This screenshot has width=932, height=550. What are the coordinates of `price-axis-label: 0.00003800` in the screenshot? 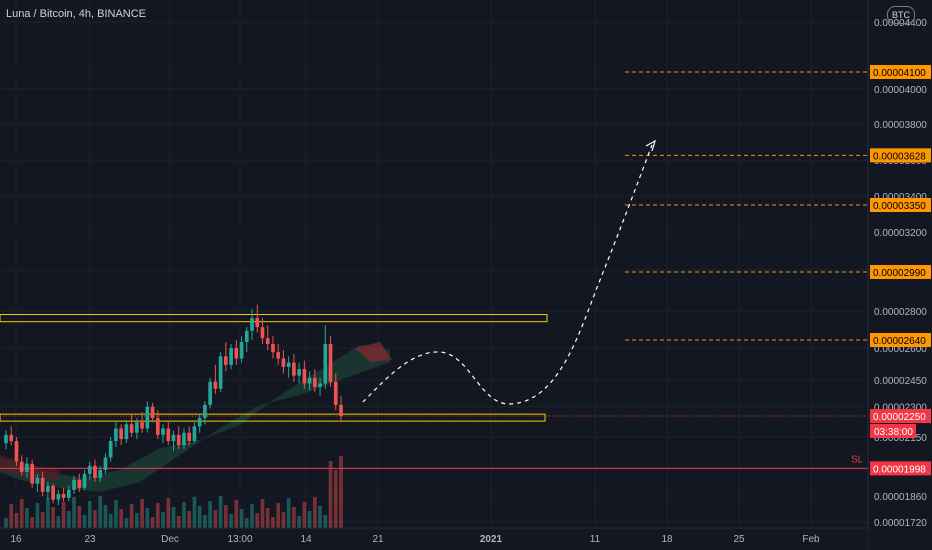 It's located at (900, 125).